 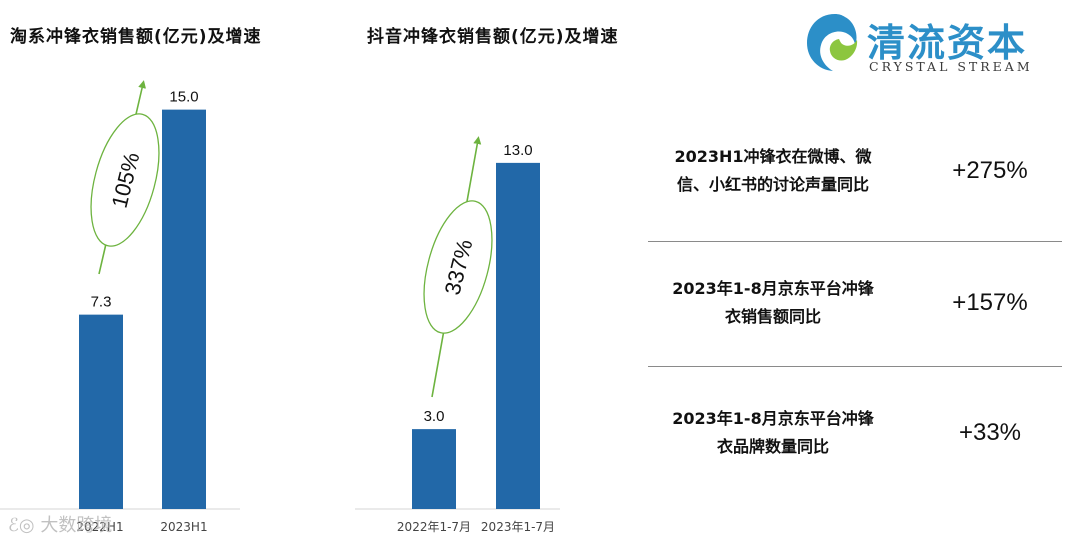 What do you see at coordinates (772, 316) in the screenshot?
I see `stat-description-line: 衣销售额同比` at bounding box center [772, 316].